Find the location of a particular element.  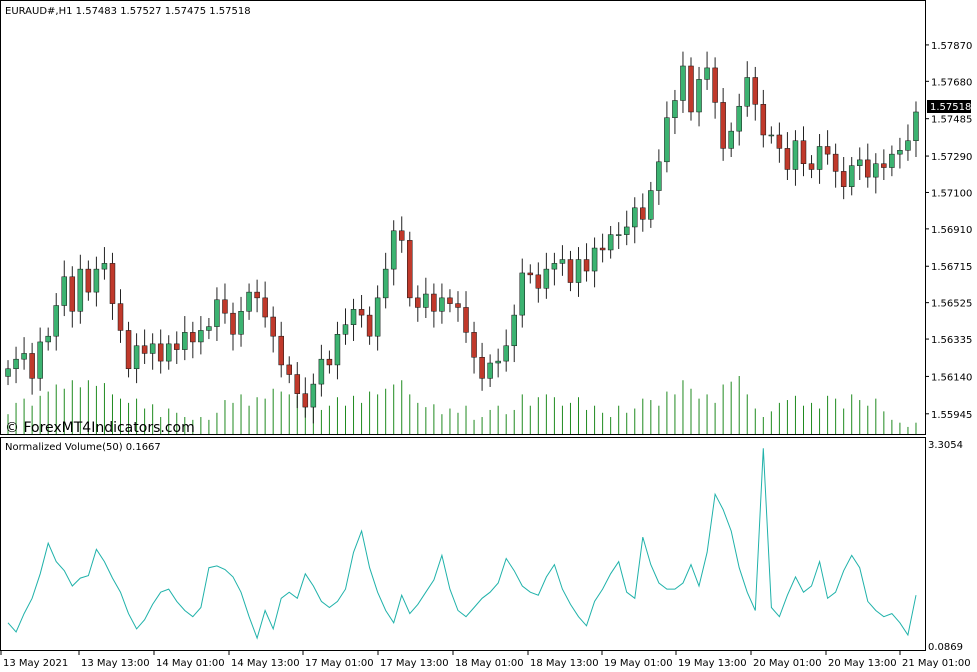

last-price-label: 1.57518 is located at coordinates (950, 107).